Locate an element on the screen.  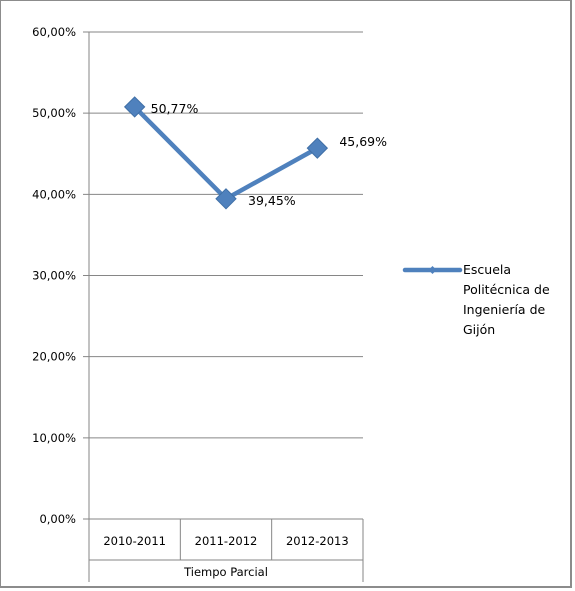
y-tick-label: 50,00% is located at coordinates (54, 113).